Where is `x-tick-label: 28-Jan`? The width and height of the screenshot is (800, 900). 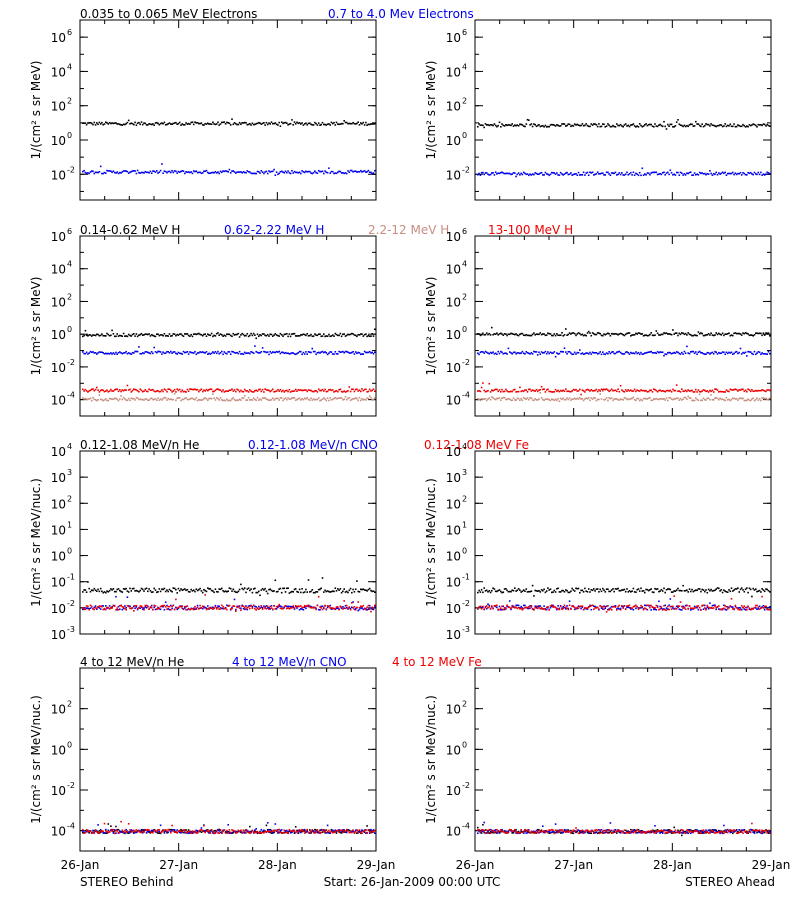 x-tick-label: 28-Jan is located at coordinates (277, 865).